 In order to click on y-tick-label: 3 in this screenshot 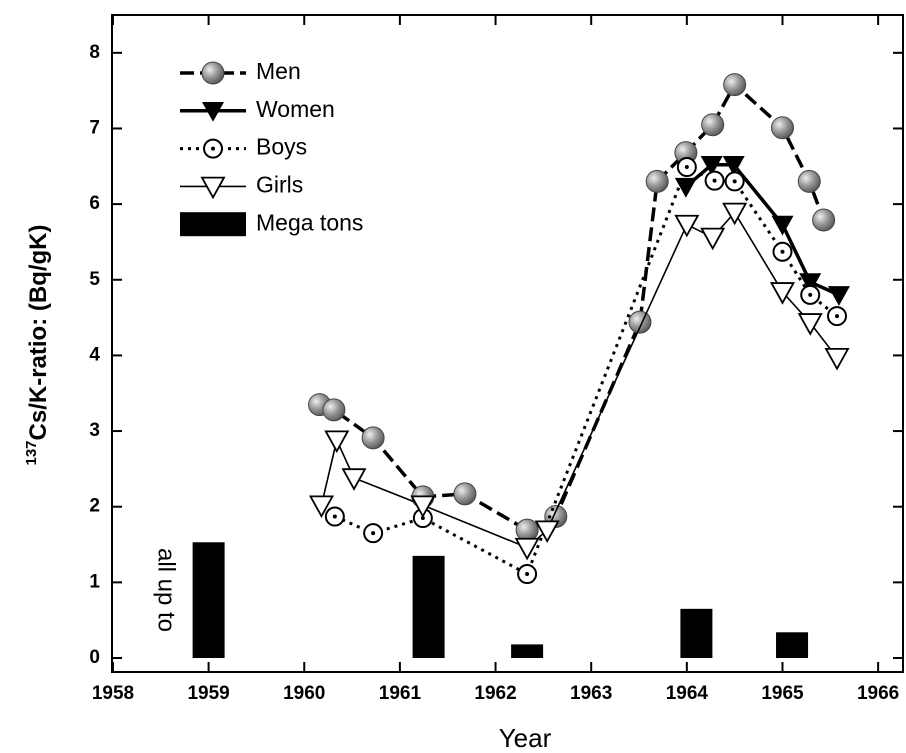, I will do `click(94, 430)`.